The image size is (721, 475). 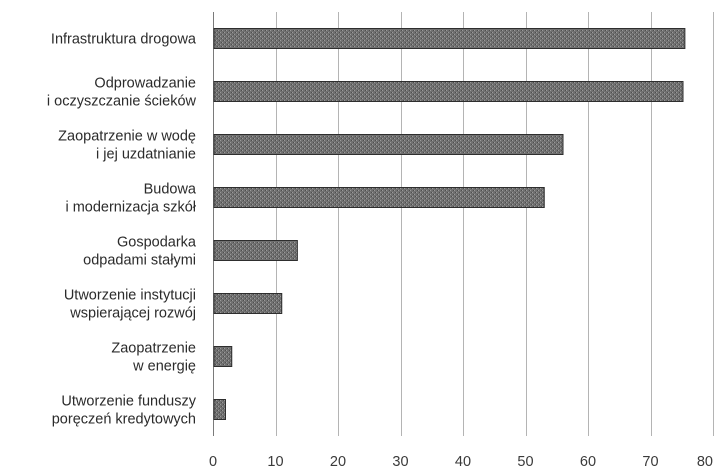 What do you see at coordinates (400, 462) in the screenshot?
I see `x-tick-label-30: 30` at bounding box center [400, 462].